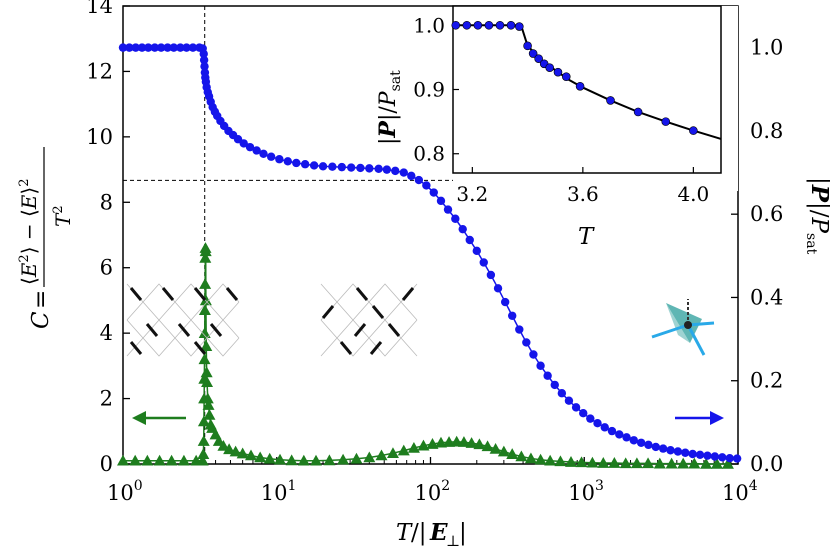  What do you see at coordinates (429, 90) in the screenshot?
I see `inset-y-tick-label: 0.9` at bounding box center [429, 90].